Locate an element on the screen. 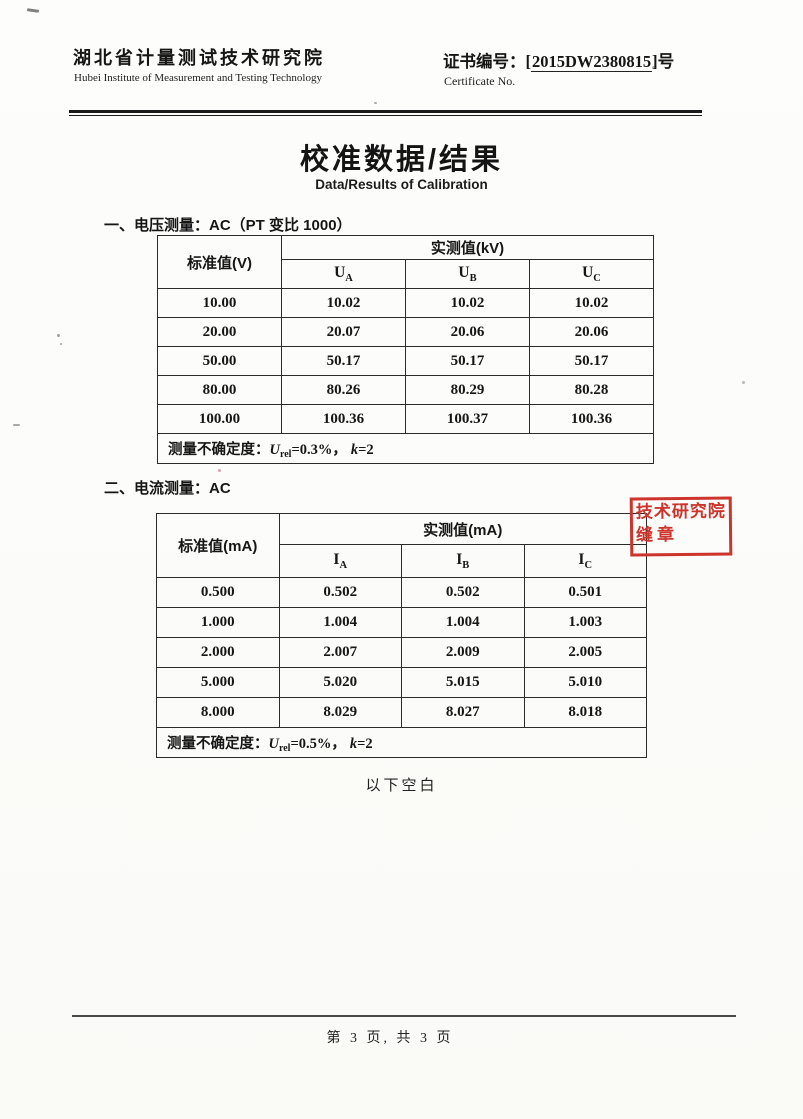 The height and width of the screenshot is (1119, 803). stamp-text-line2: 缝章 is located at coordinates (657, 534).